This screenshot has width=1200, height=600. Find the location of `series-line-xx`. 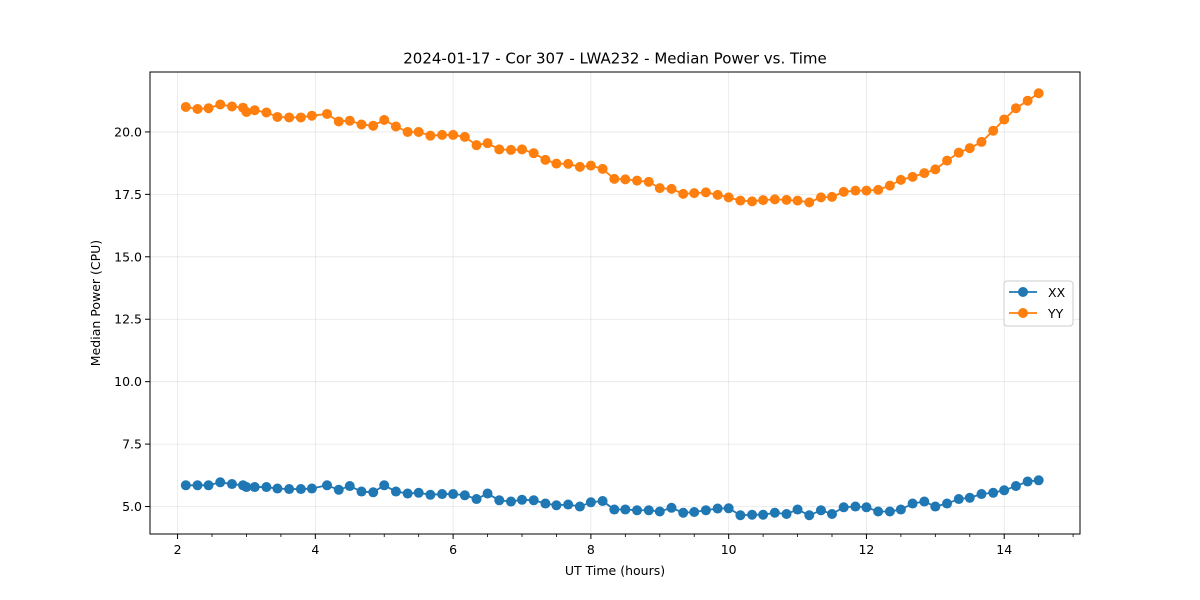

series-line-xx is located at coordinates (612, 498).